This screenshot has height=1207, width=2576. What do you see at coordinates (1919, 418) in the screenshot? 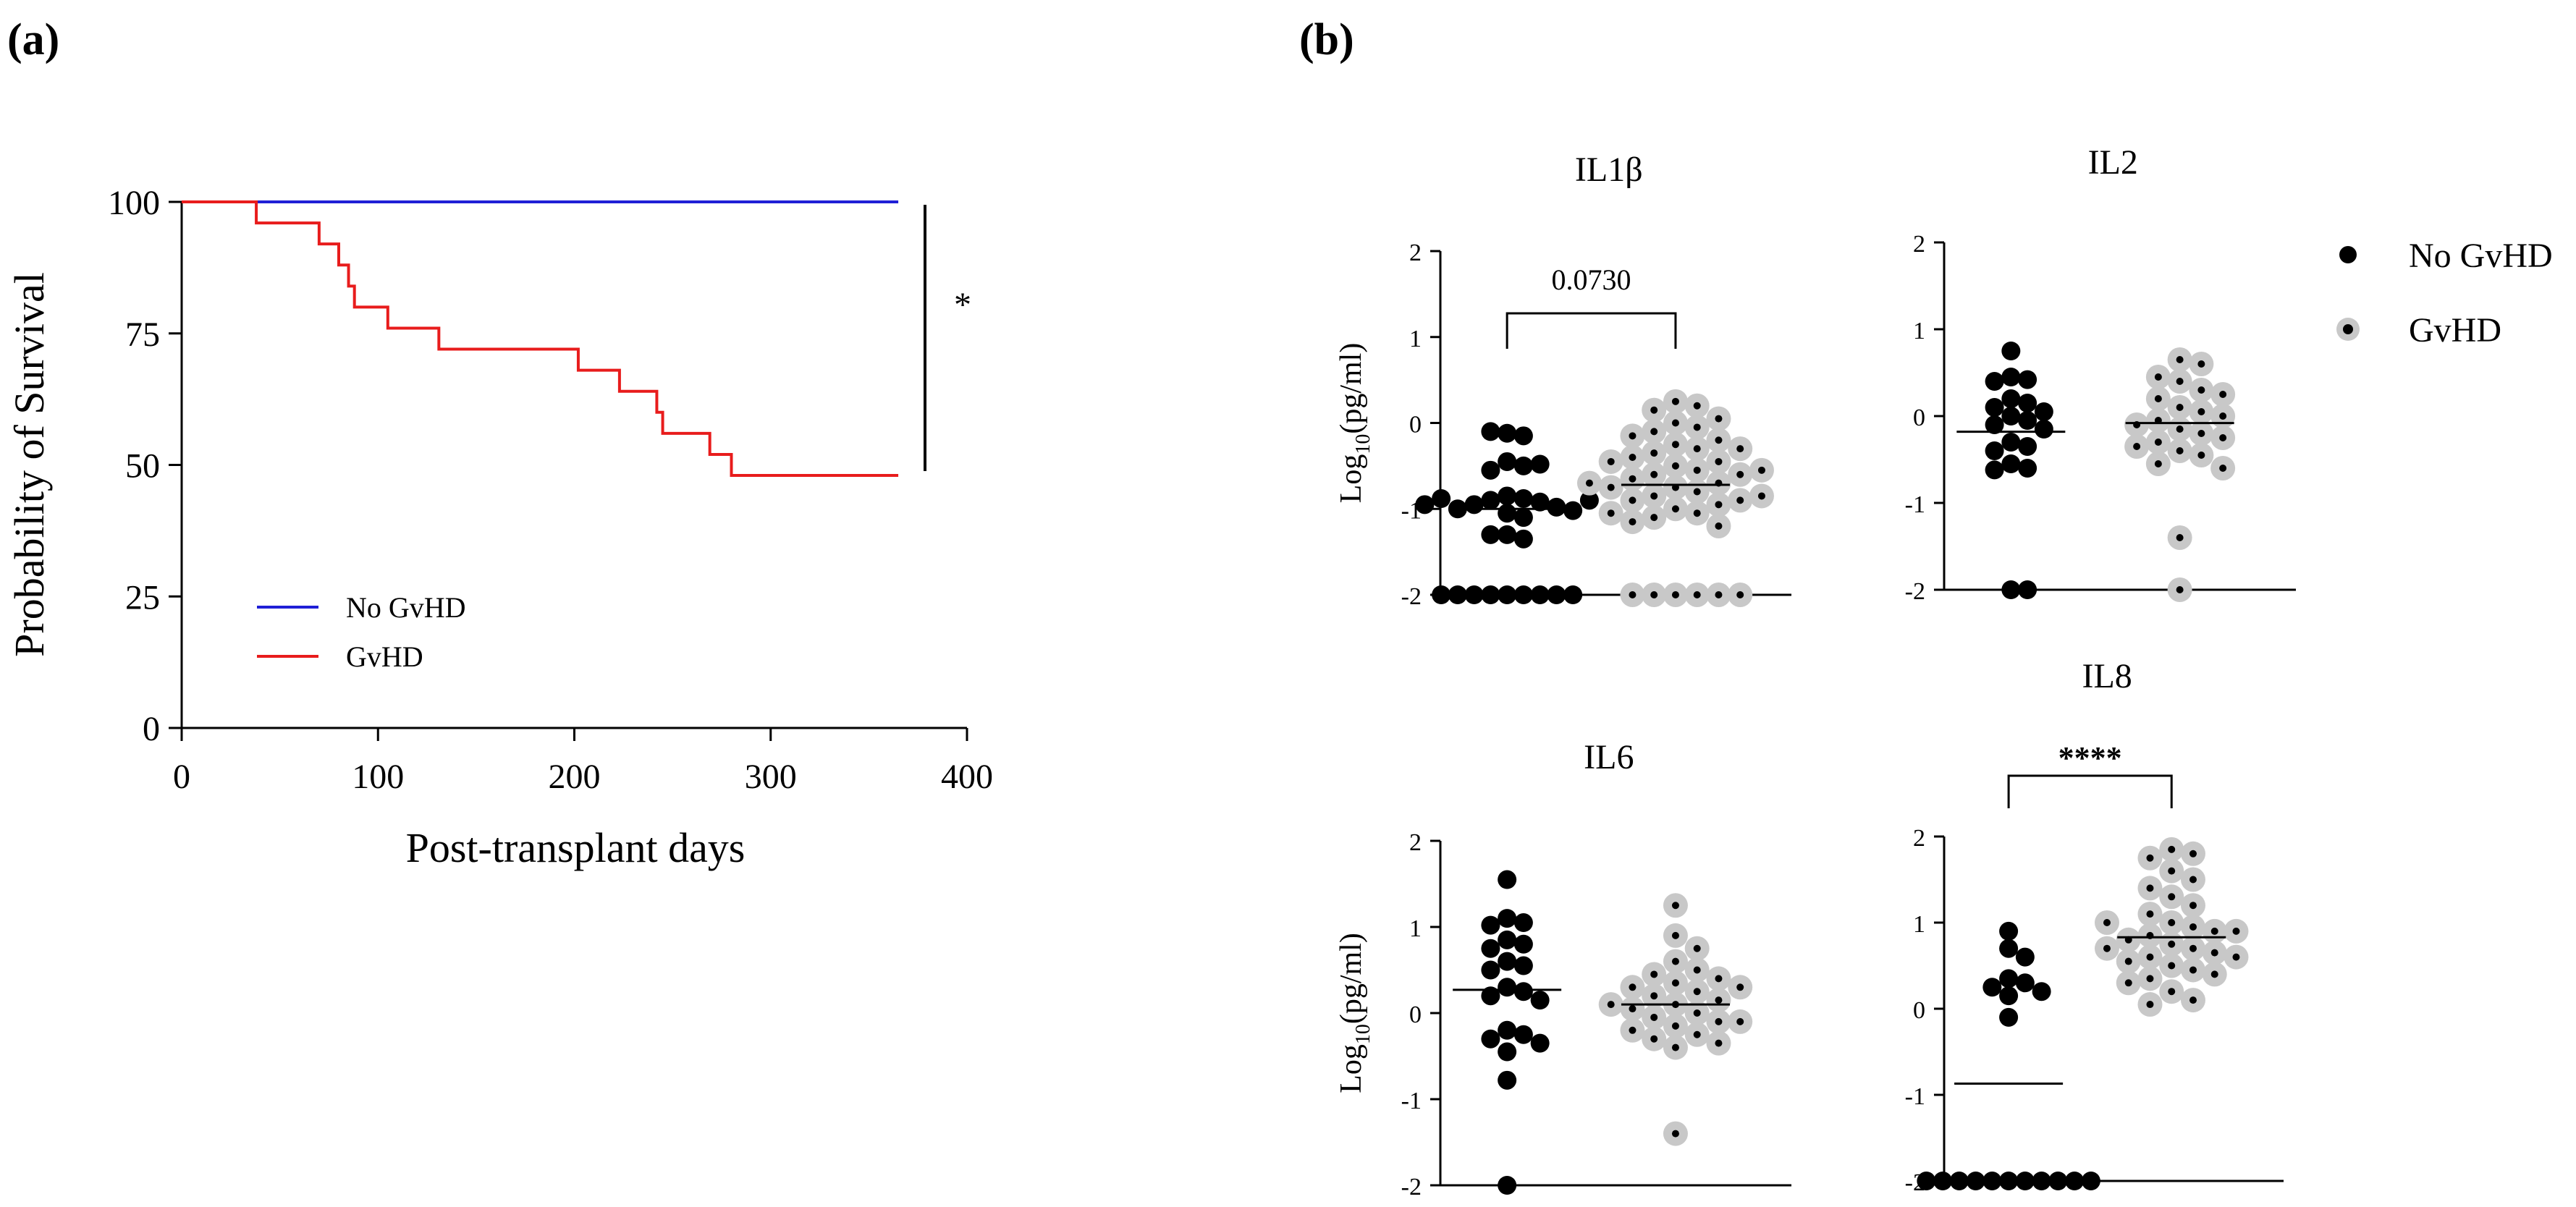
I see `il2-y-tick-label: 0` at bounding box center [1919, 418].